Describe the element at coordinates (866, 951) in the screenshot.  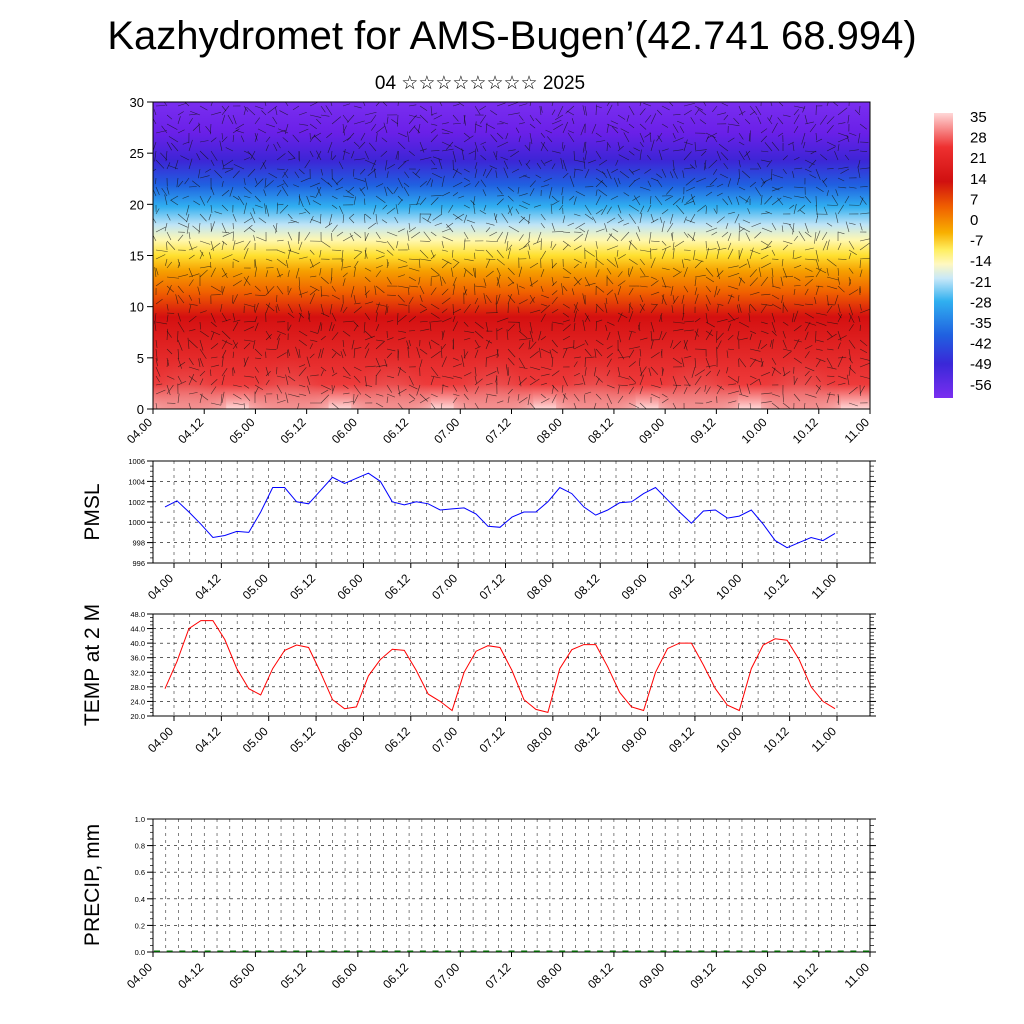
I see `precip-bar` at that location.